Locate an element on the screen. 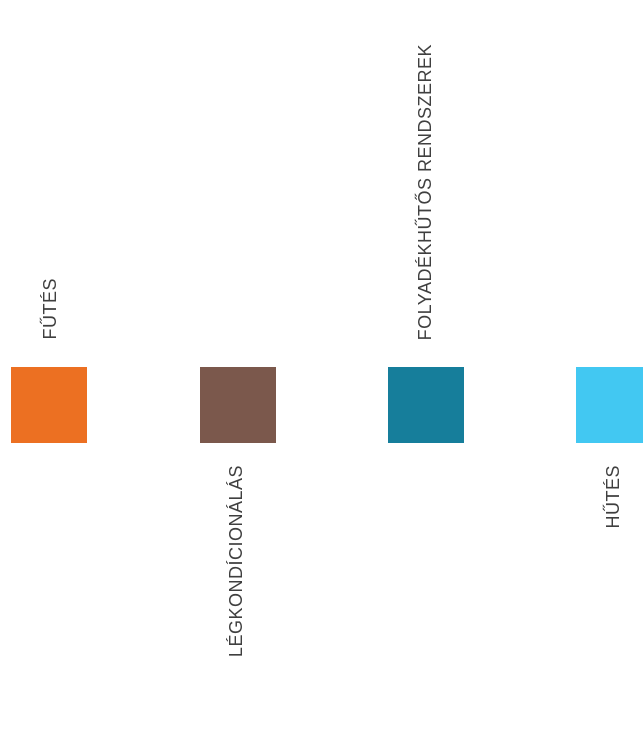 The image size is (643, 729). label-hutes: HŰTÉS is located at coordinates (613, 497).